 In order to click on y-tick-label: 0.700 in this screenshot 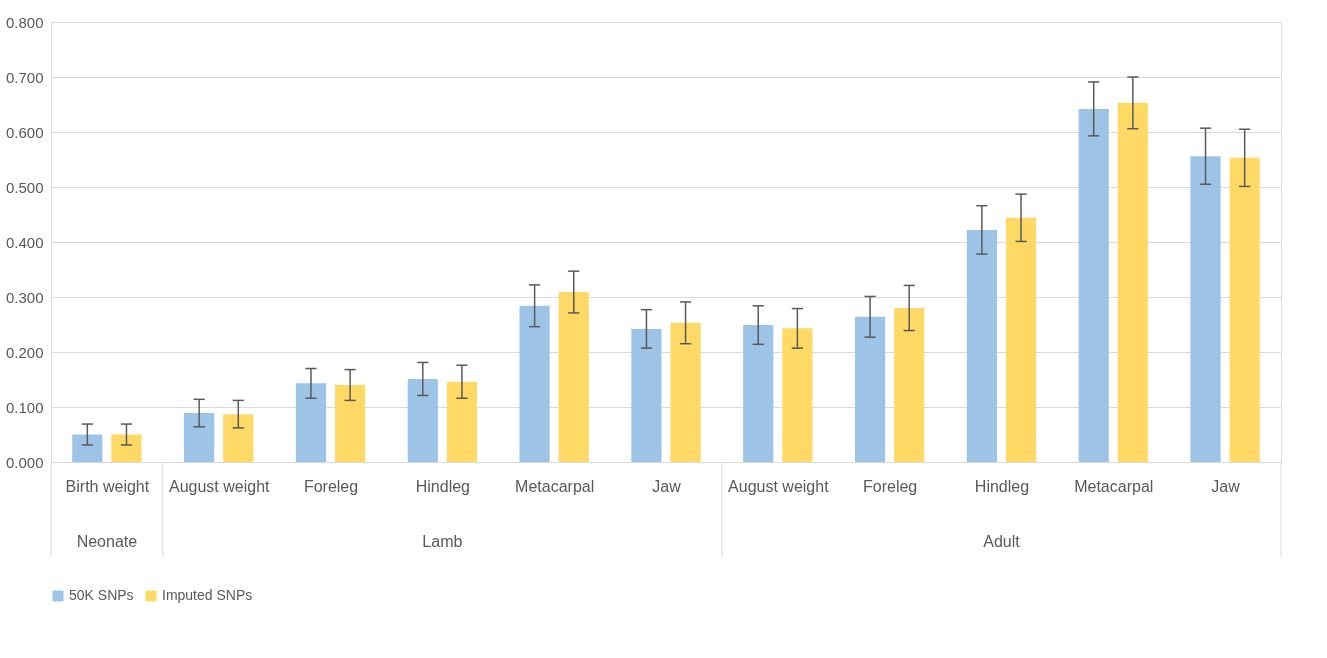, I will do `click(24, 77)`.